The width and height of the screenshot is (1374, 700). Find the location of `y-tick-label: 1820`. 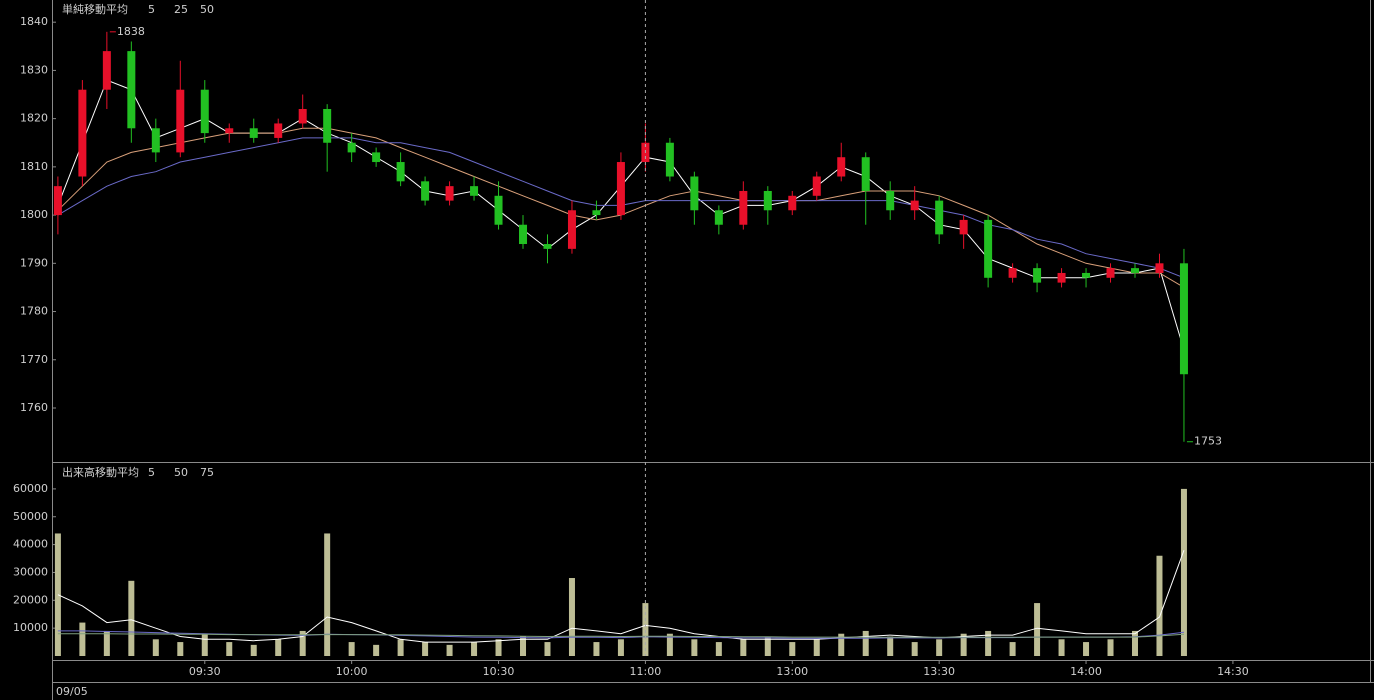

y-tick-label: 1820 is located at coordinates (34, 118).